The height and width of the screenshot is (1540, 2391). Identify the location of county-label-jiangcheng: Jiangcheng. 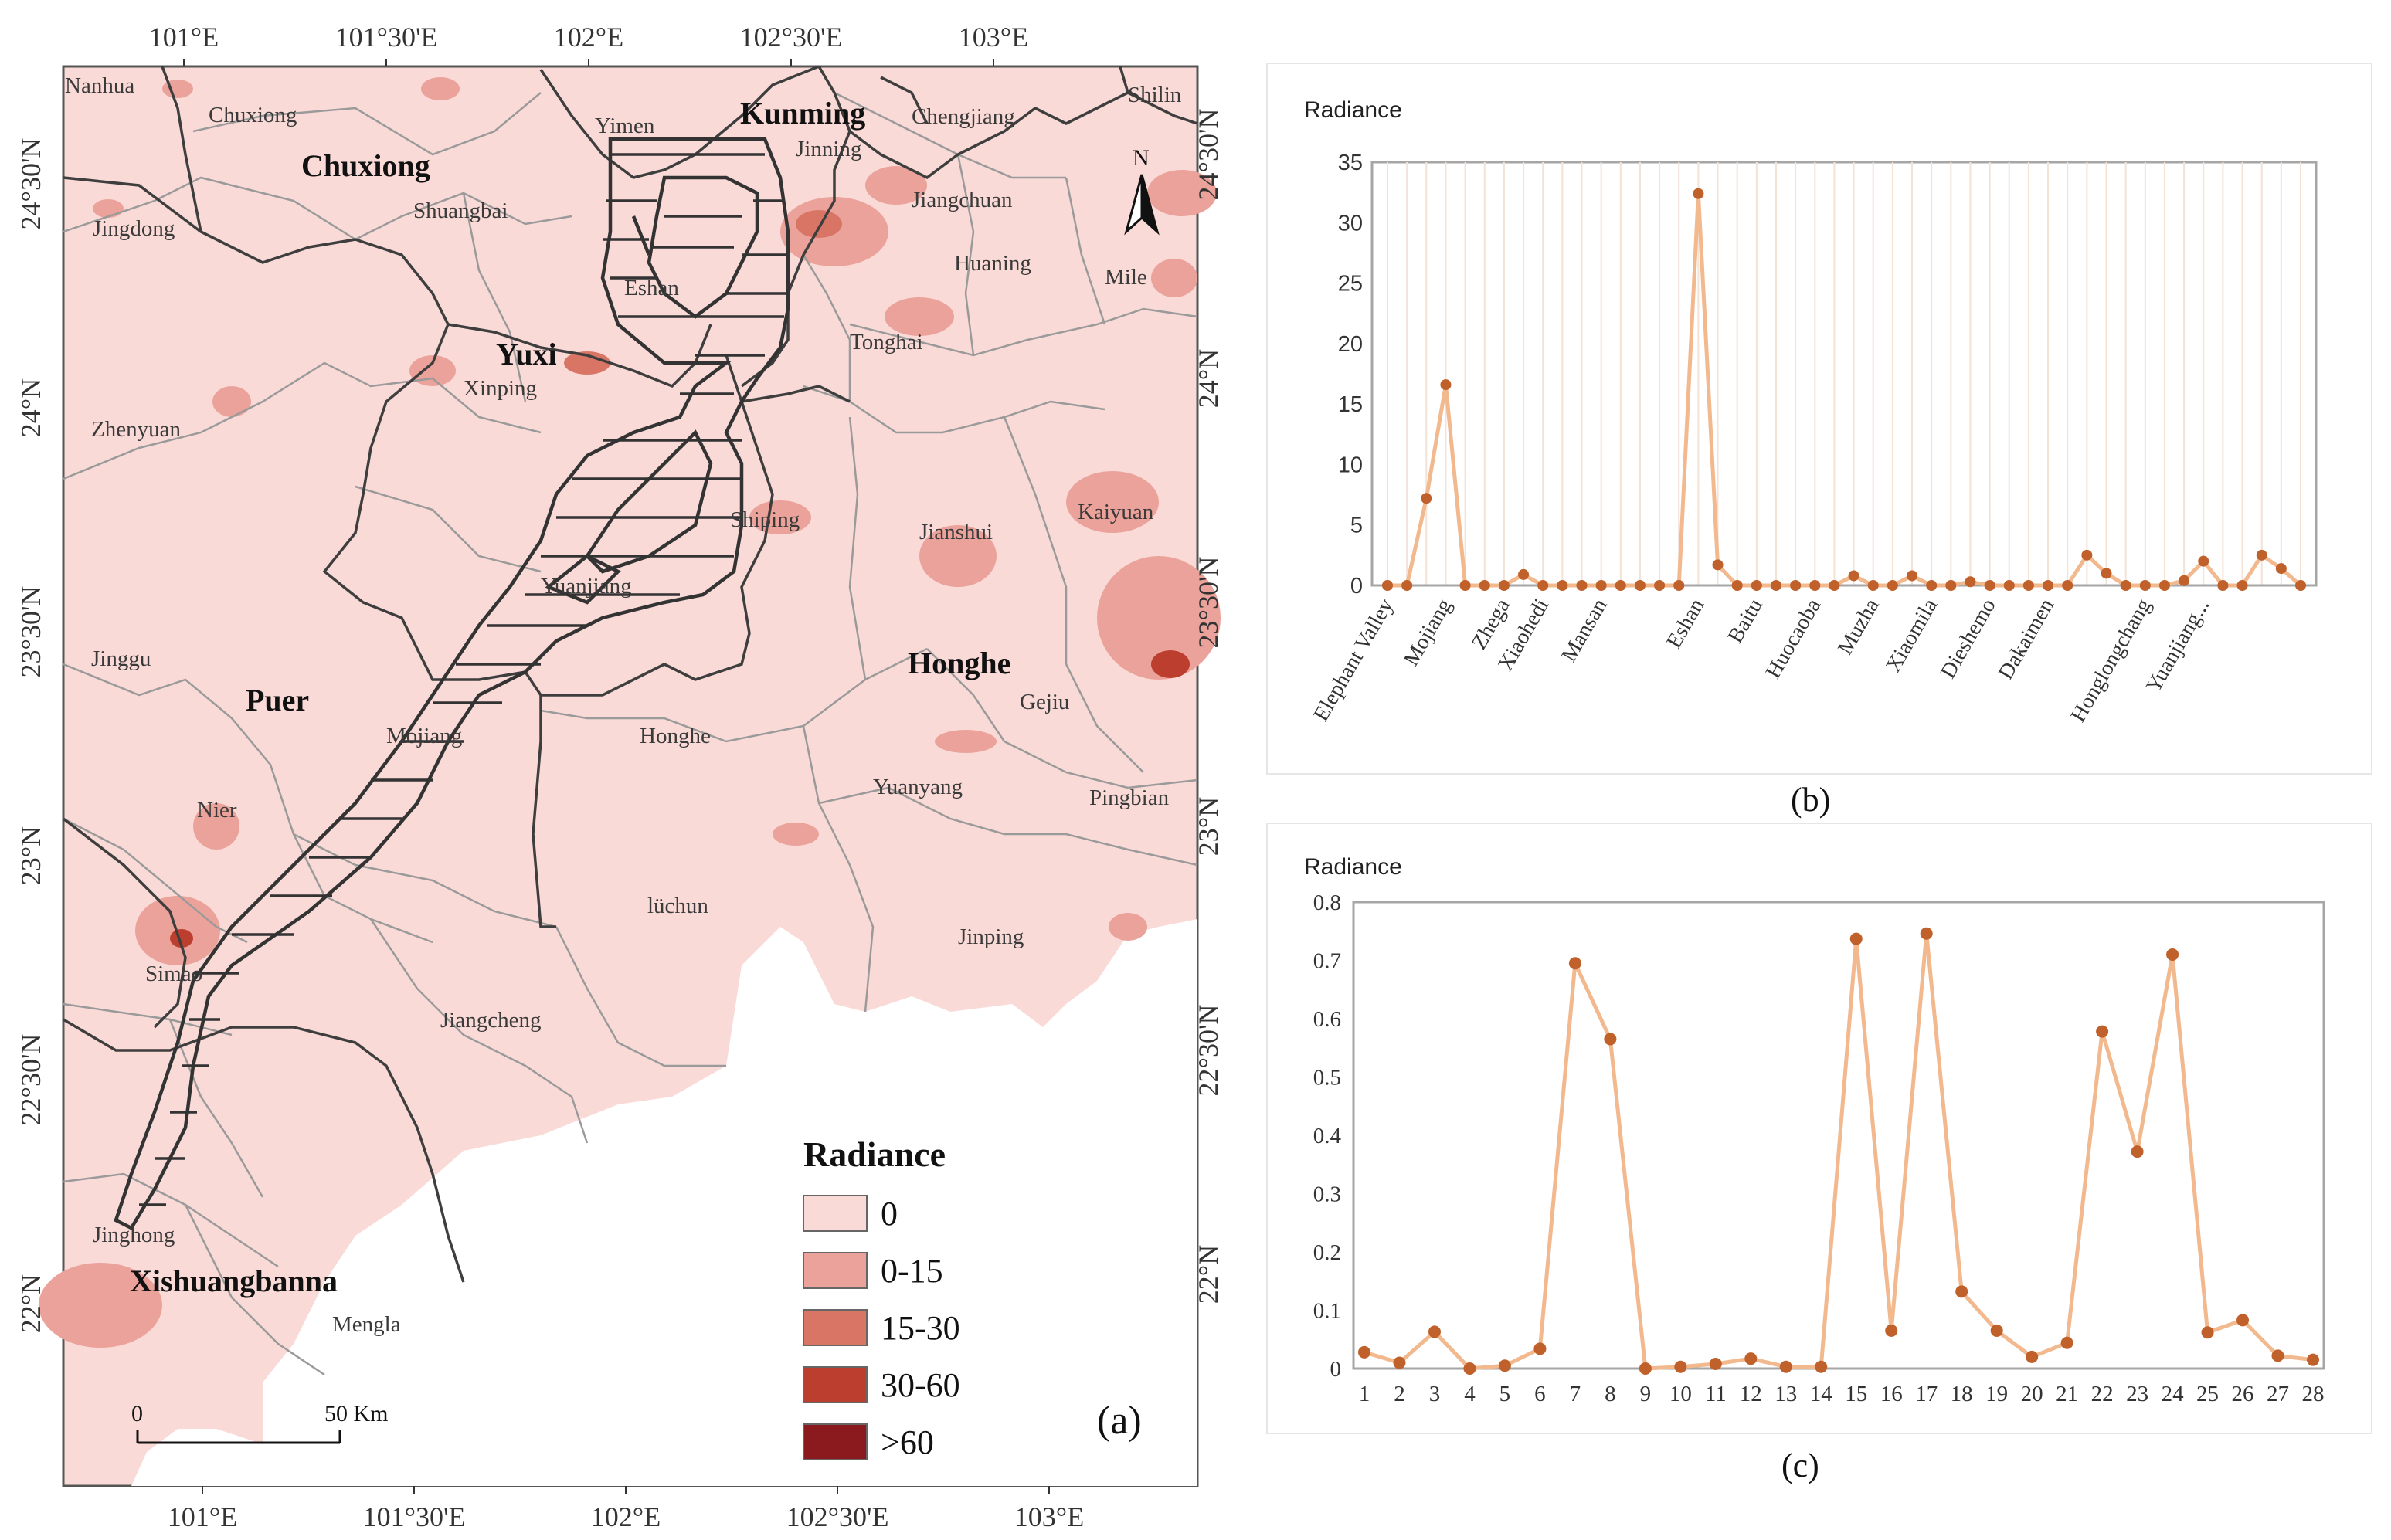
(490, 1021).